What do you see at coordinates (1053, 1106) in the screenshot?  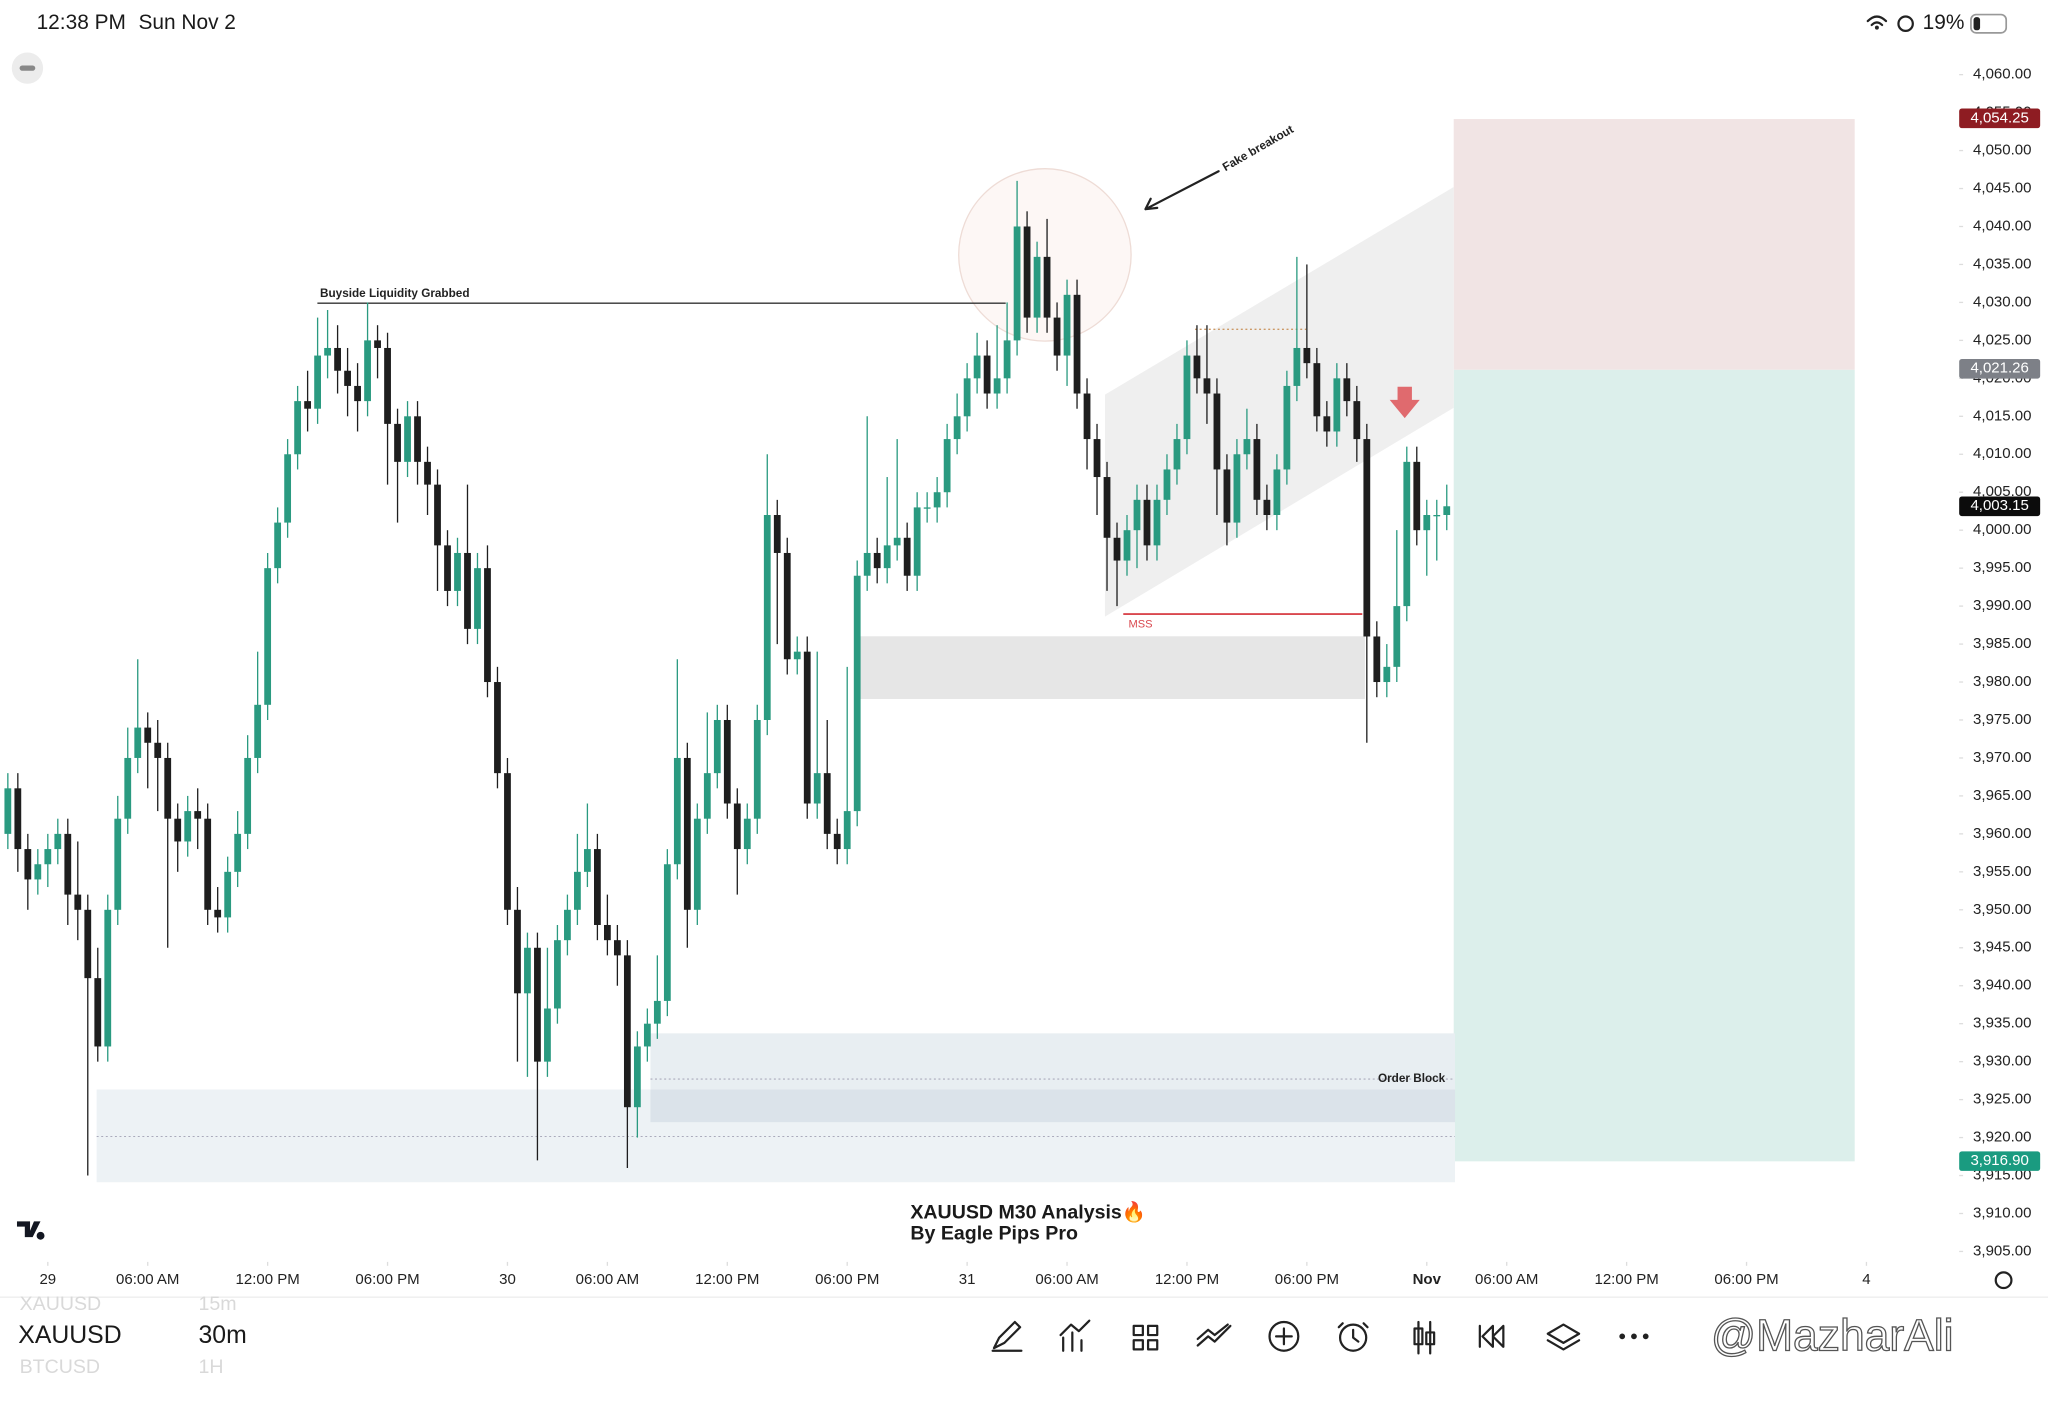 I see `order-block-overlap` at bounding box center [1053, 1106].